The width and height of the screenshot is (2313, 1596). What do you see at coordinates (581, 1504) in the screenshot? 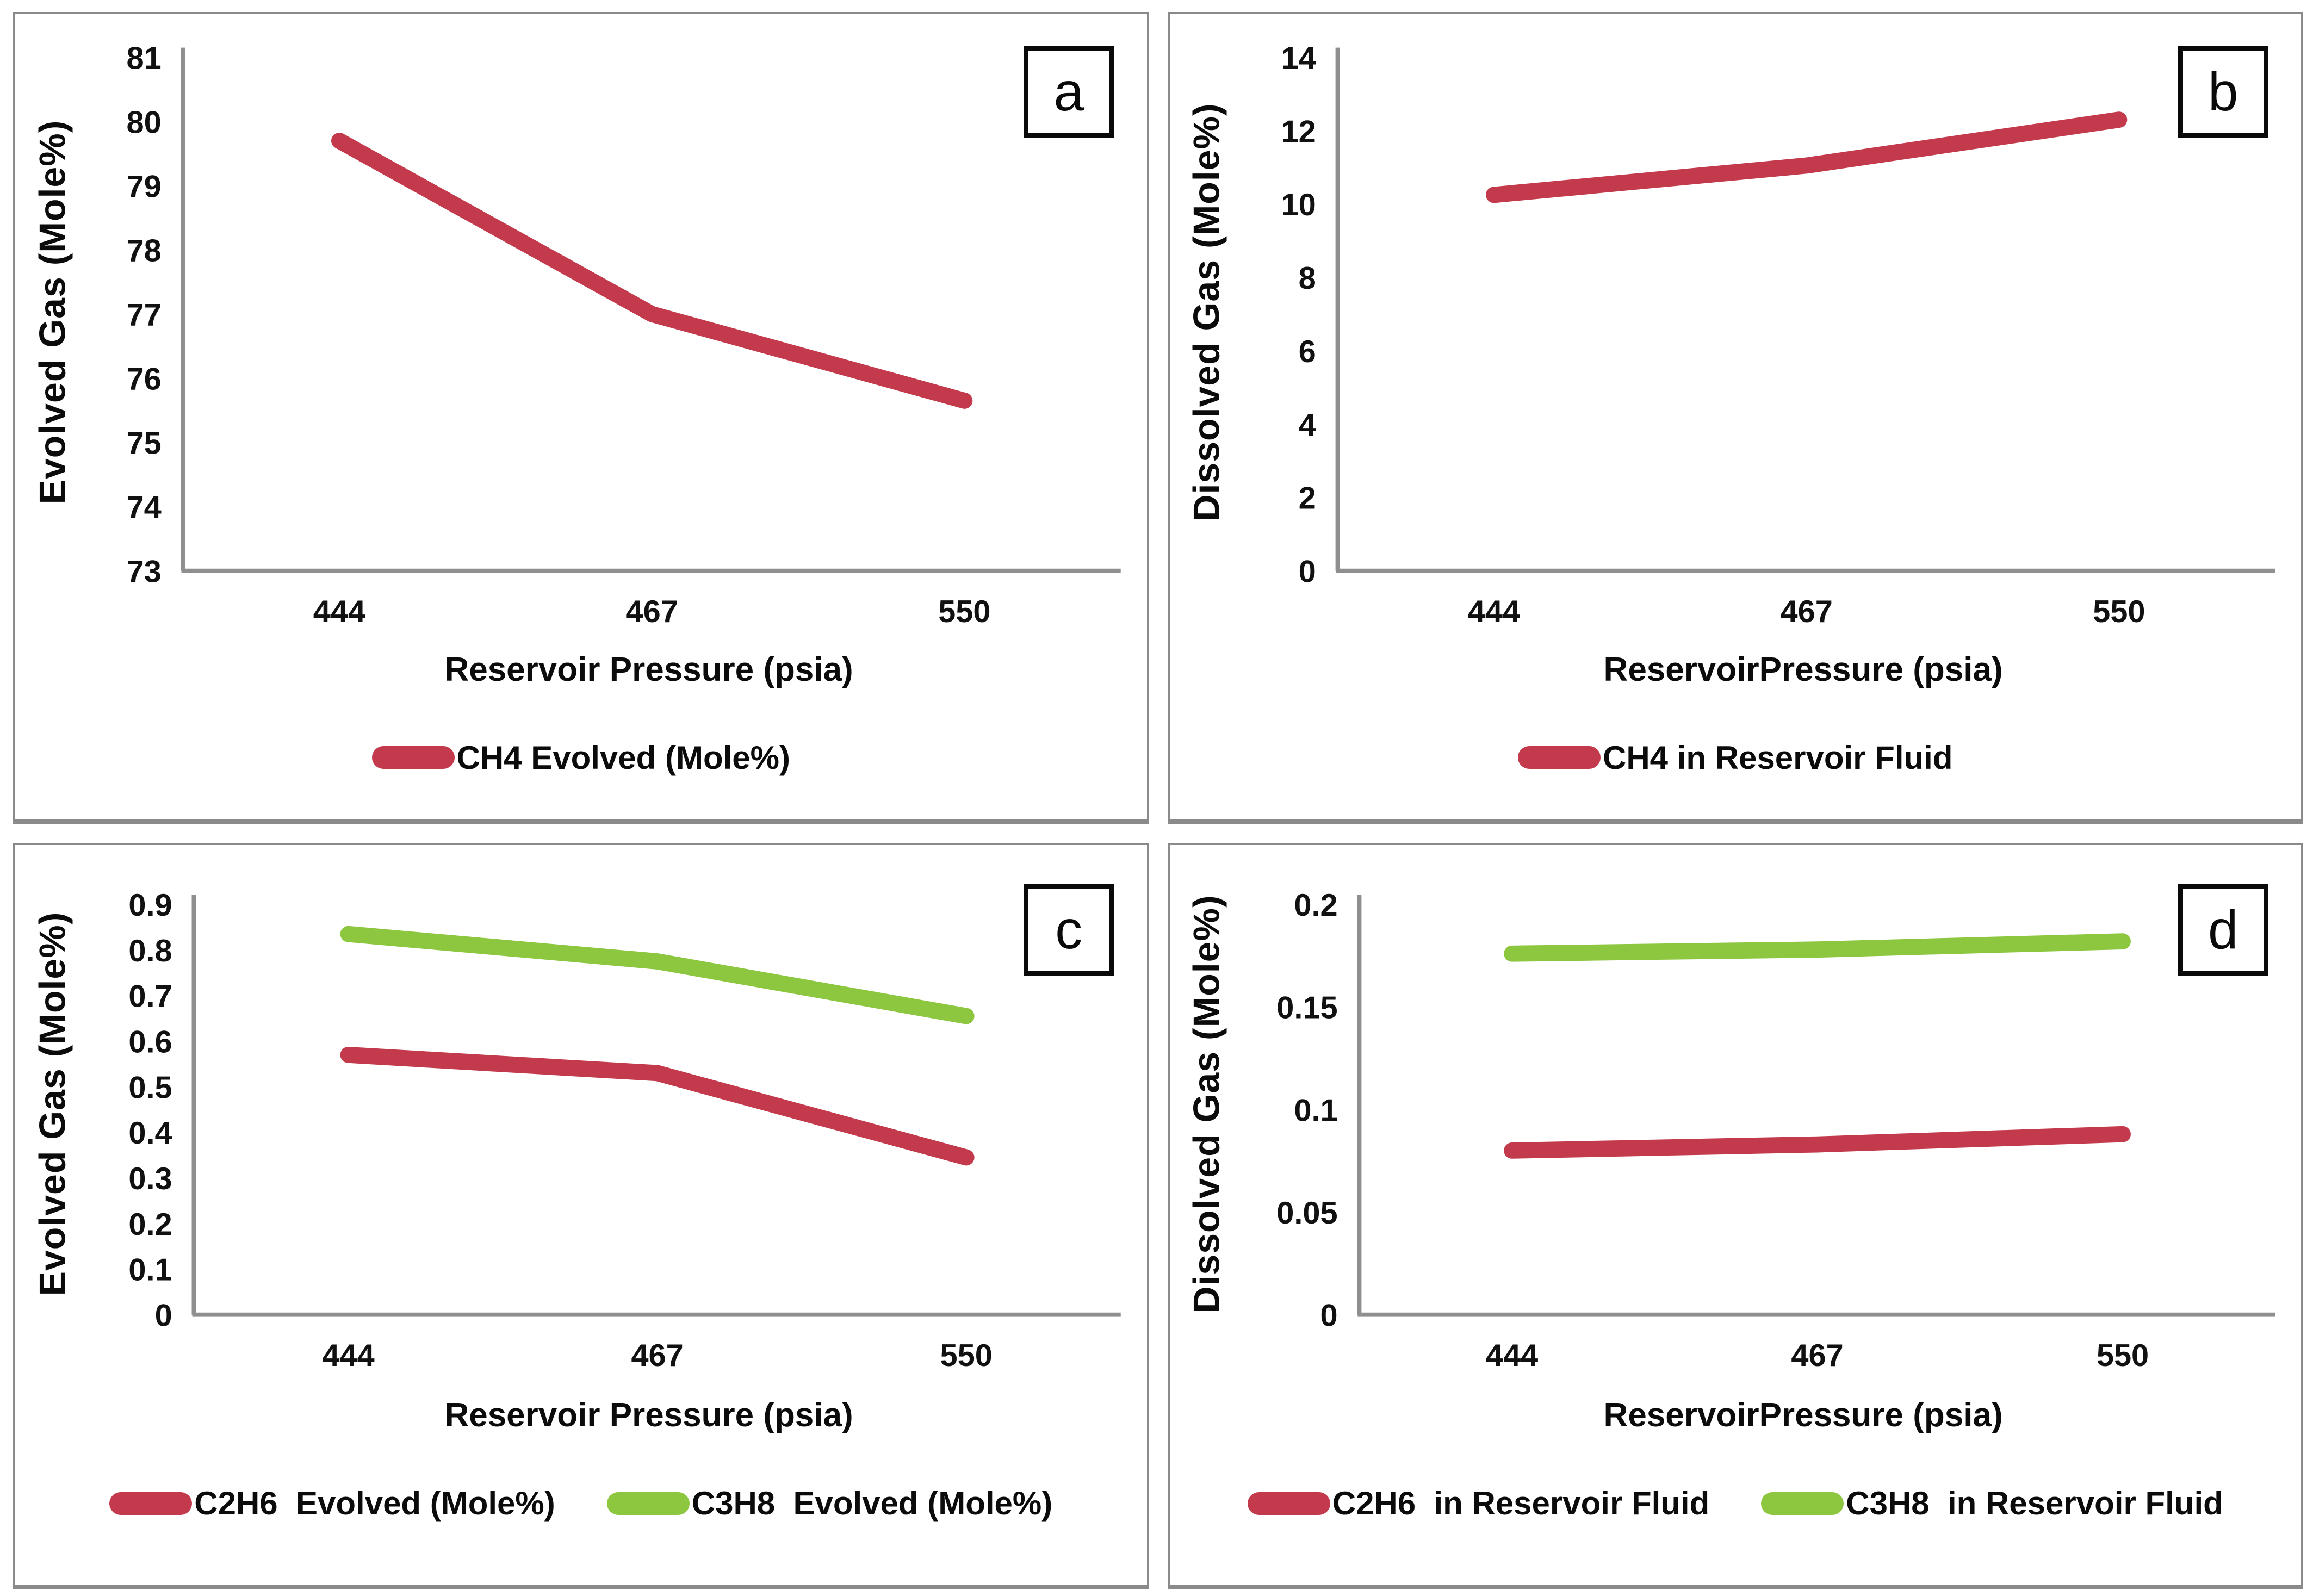
I see `legend: C2H6 Evolved (Mole%) C3H8 Evolved (Mole%)` at bounding box center [581, 1504].